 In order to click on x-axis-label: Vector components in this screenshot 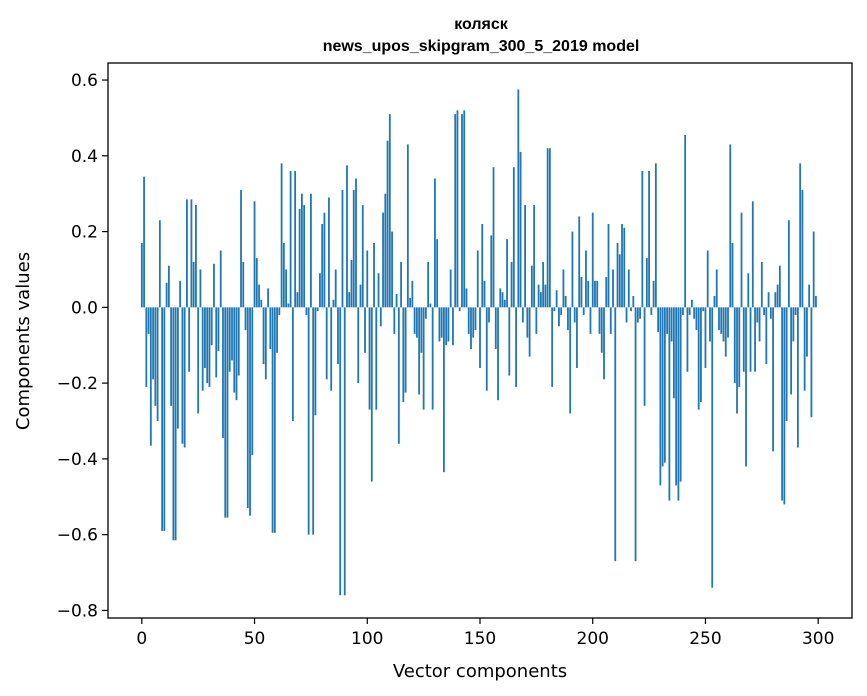, I will do `click(480, 671)`.